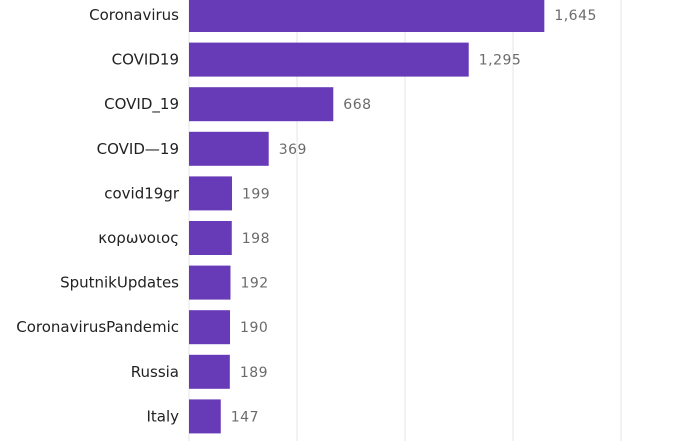 This screenshot has width=700, height=441. I want to click on category-label: SputnikUpdates, so click(119, 283).